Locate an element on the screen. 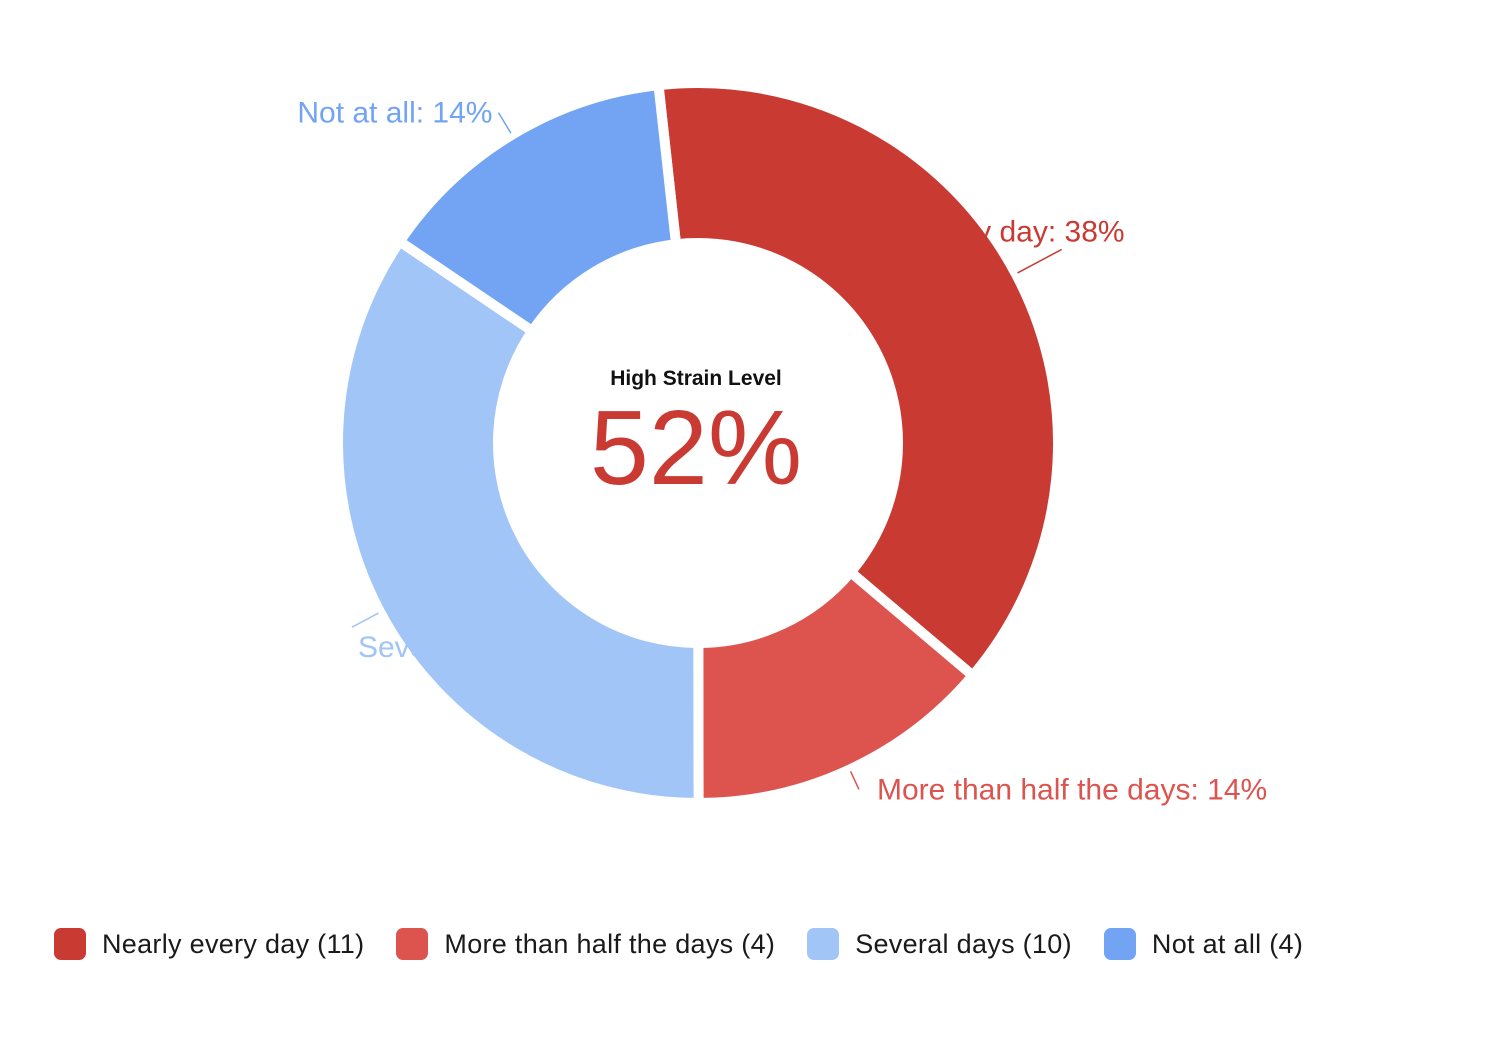 The image size is (1490, 1063). legend-item-more-than-half-the-days: More than half the days (4) is located at coordinates (585, 944).